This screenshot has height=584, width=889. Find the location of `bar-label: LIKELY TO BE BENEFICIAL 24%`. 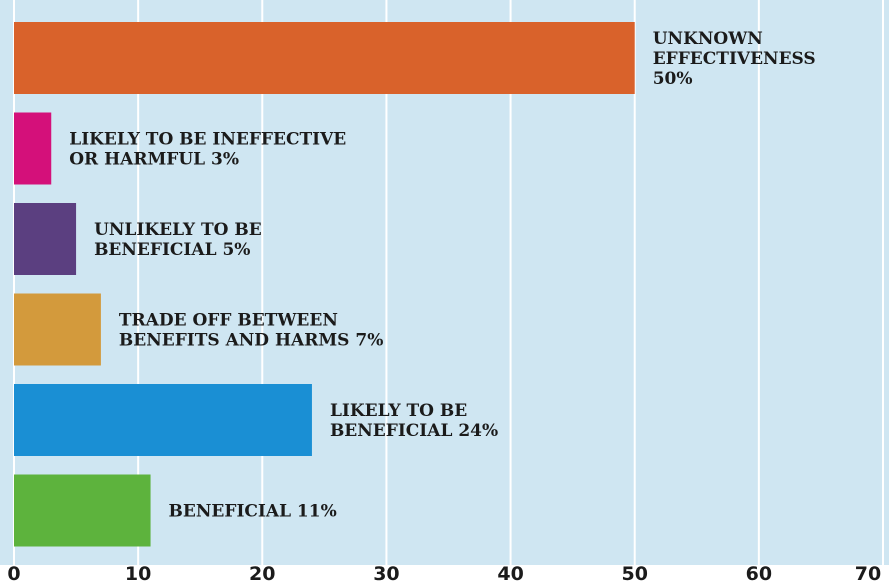

bar-label: LIKELY TO BE BENEFICIAL 24% is located at coordinates (414, 421).